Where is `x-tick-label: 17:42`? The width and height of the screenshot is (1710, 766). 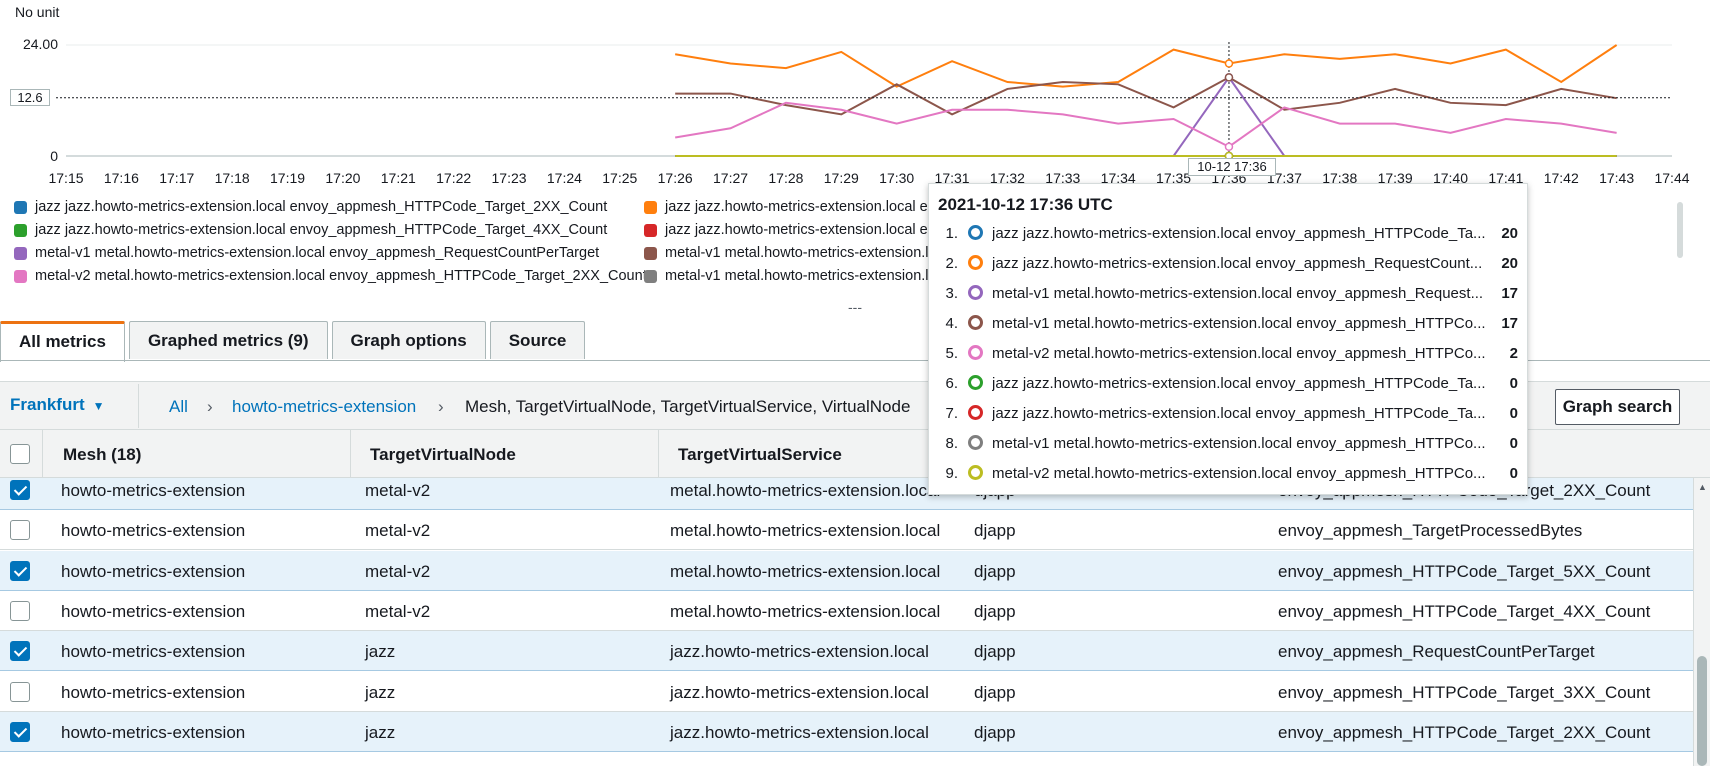
x-tick-label: 17:42 is located at coordinates (1561, 178).